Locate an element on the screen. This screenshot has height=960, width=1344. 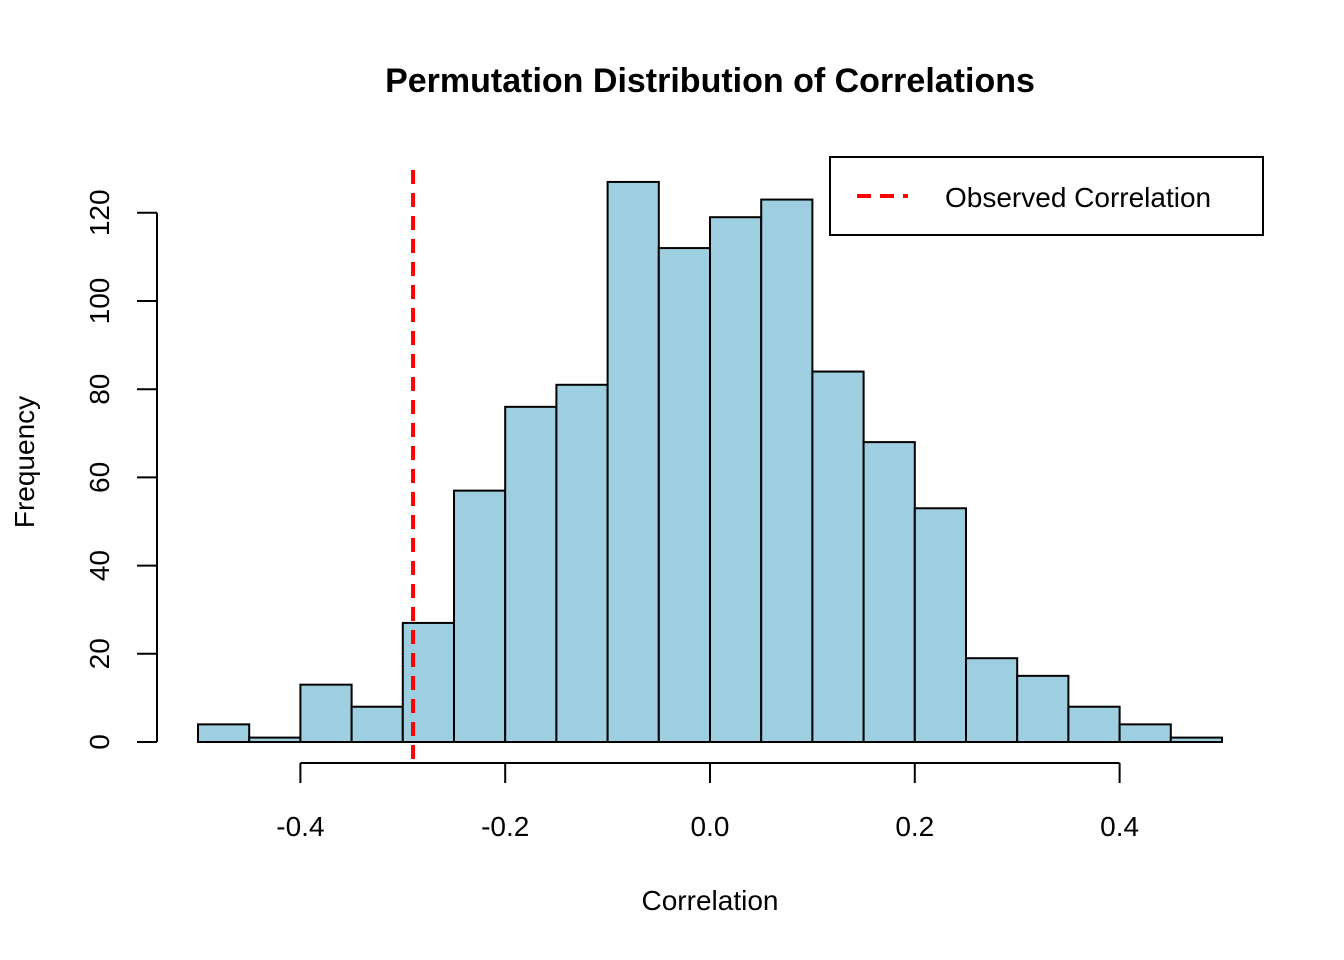
legend-label: Observed Correlation is located at coordinates (1078, 197).